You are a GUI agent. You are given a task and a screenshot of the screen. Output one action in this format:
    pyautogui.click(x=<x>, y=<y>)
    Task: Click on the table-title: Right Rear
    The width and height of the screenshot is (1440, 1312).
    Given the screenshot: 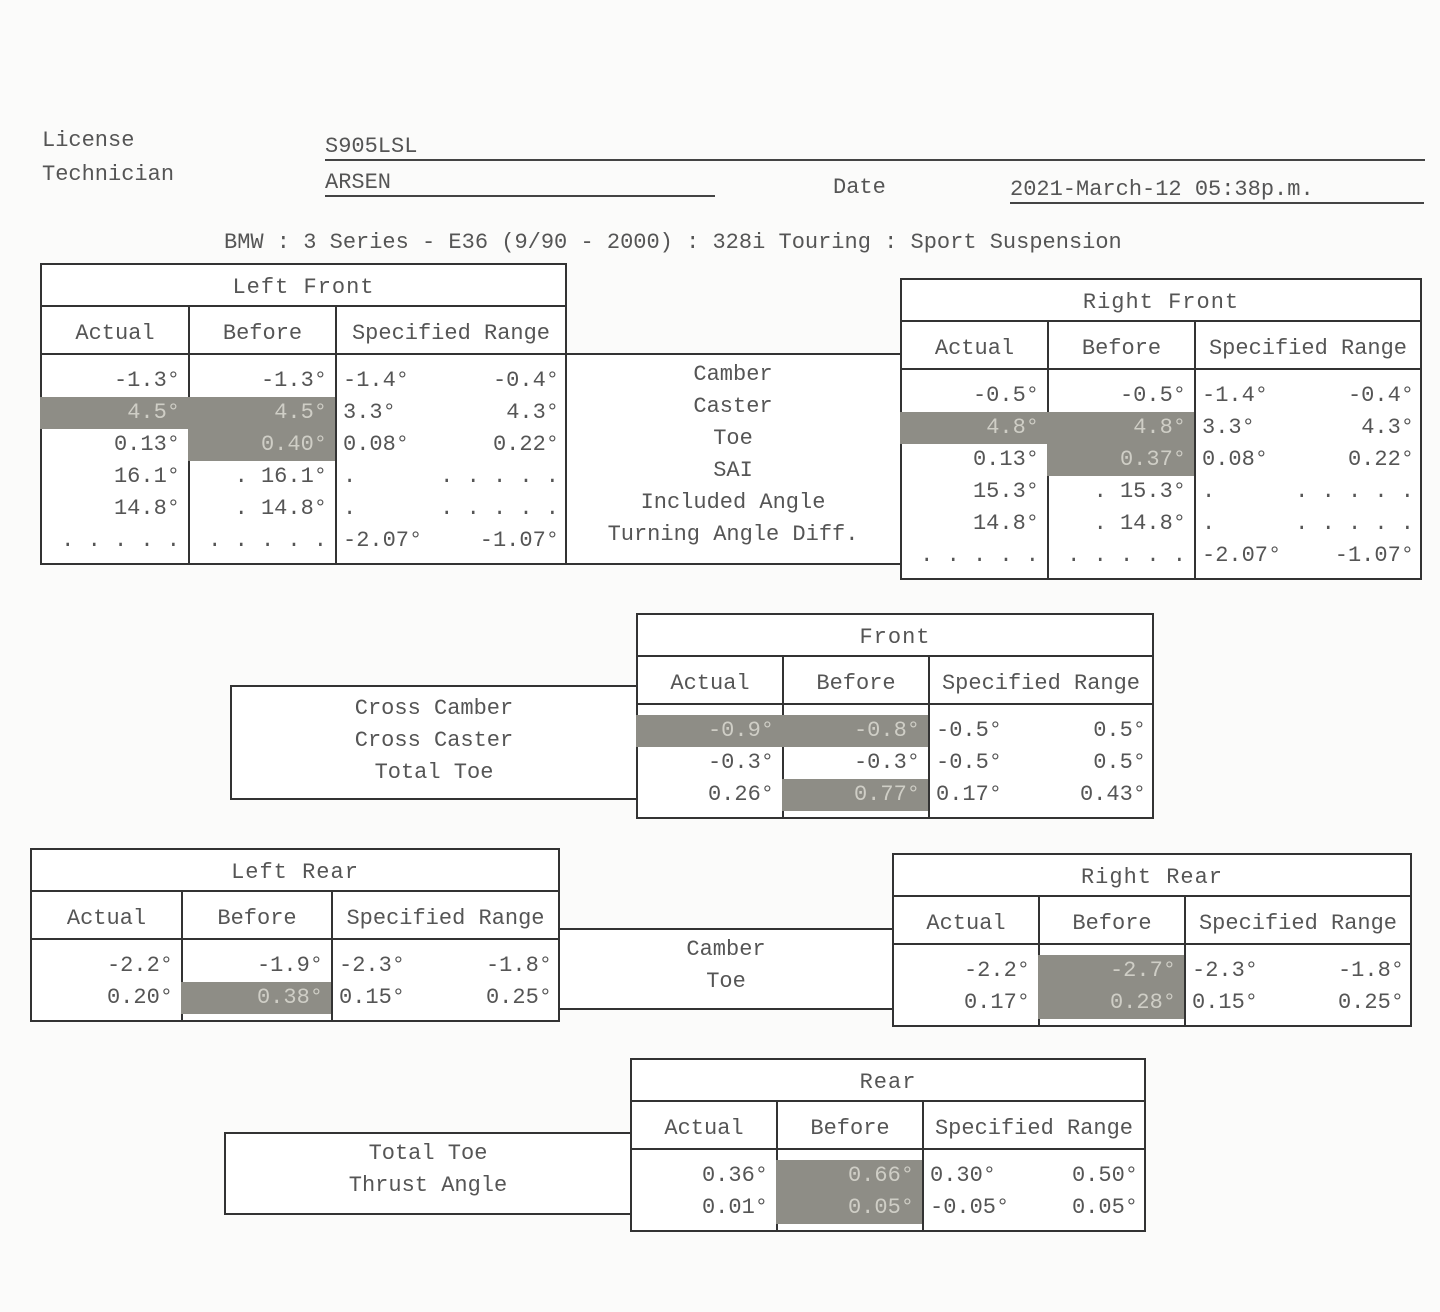 What is the action you would take?
    pyautogui.click(x=1152, y=876)
    